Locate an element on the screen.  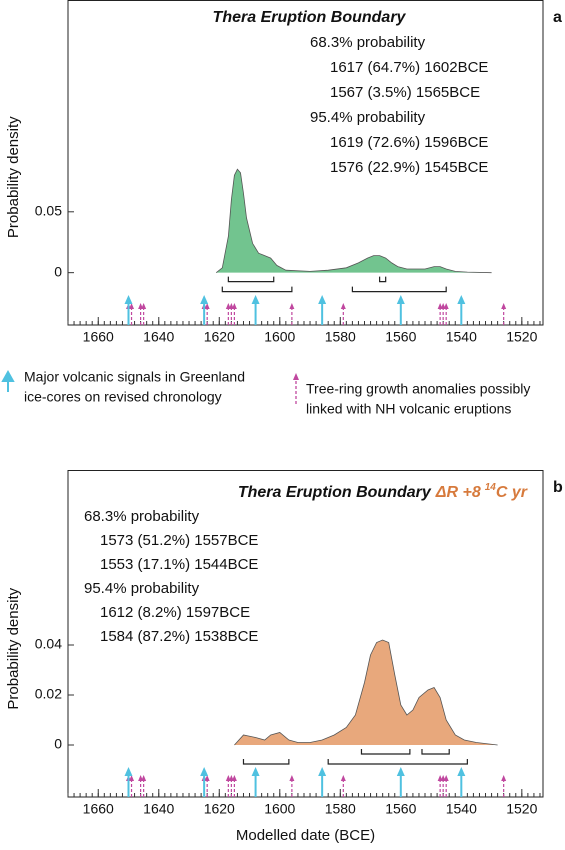
legend-text: linked with NH volcanic eruptions is located at coordinates (408, 409).